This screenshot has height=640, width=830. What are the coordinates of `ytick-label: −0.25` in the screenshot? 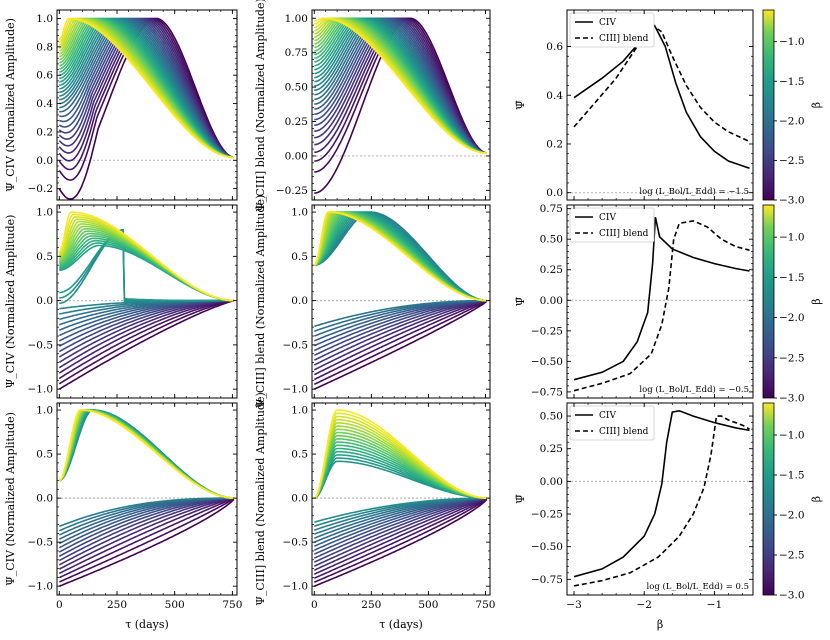 It's located at (547, 515).